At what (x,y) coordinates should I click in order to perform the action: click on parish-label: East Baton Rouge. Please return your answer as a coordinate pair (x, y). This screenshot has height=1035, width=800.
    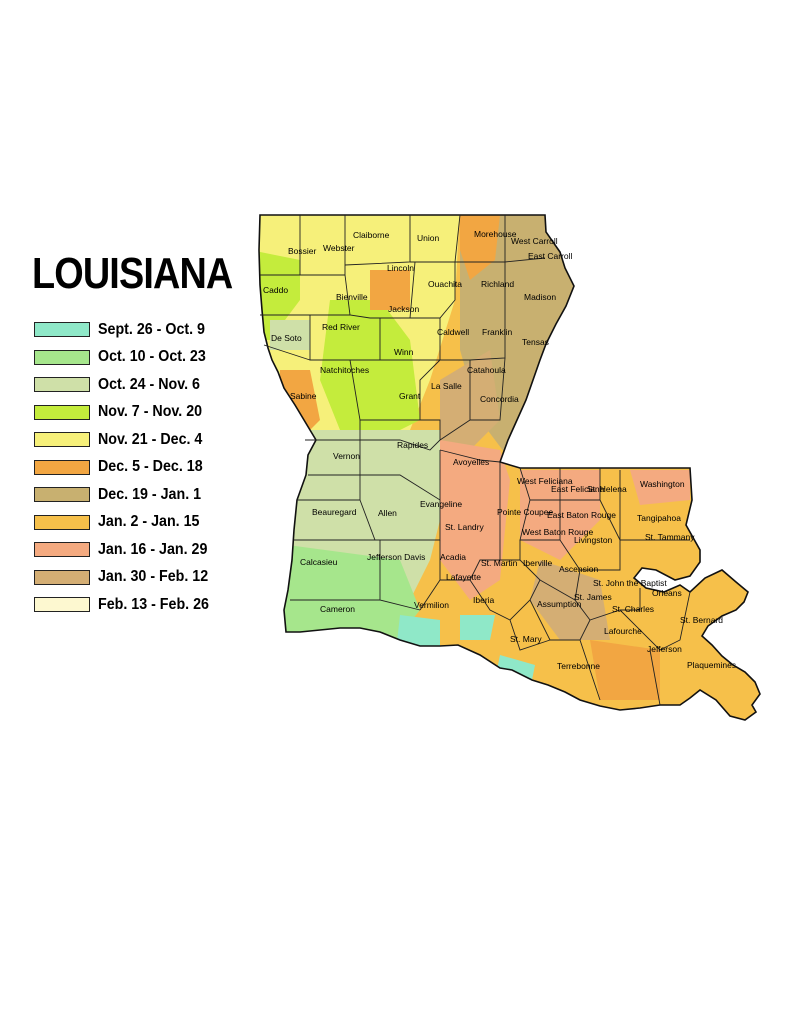
    Looking at the image, I should click on (581, 515).